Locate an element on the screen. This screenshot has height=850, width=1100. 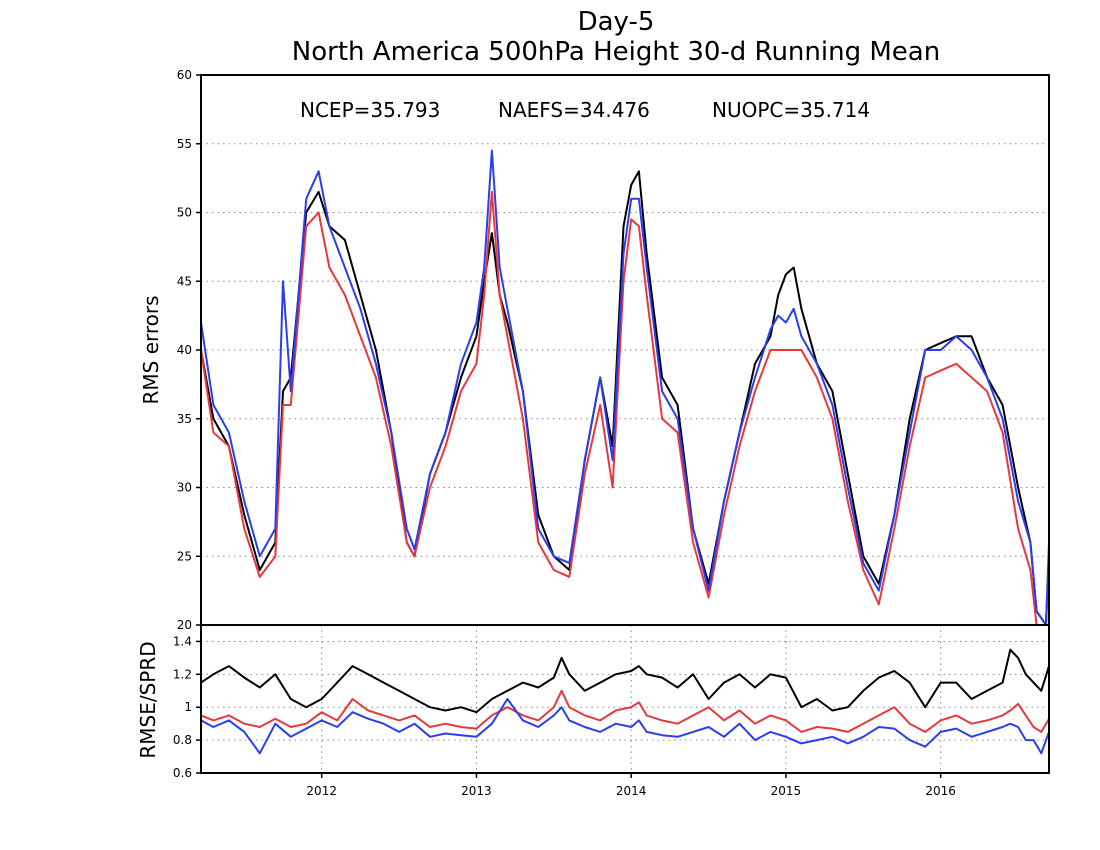
y-tick-label: 55 is located at coordinates (184, 144).